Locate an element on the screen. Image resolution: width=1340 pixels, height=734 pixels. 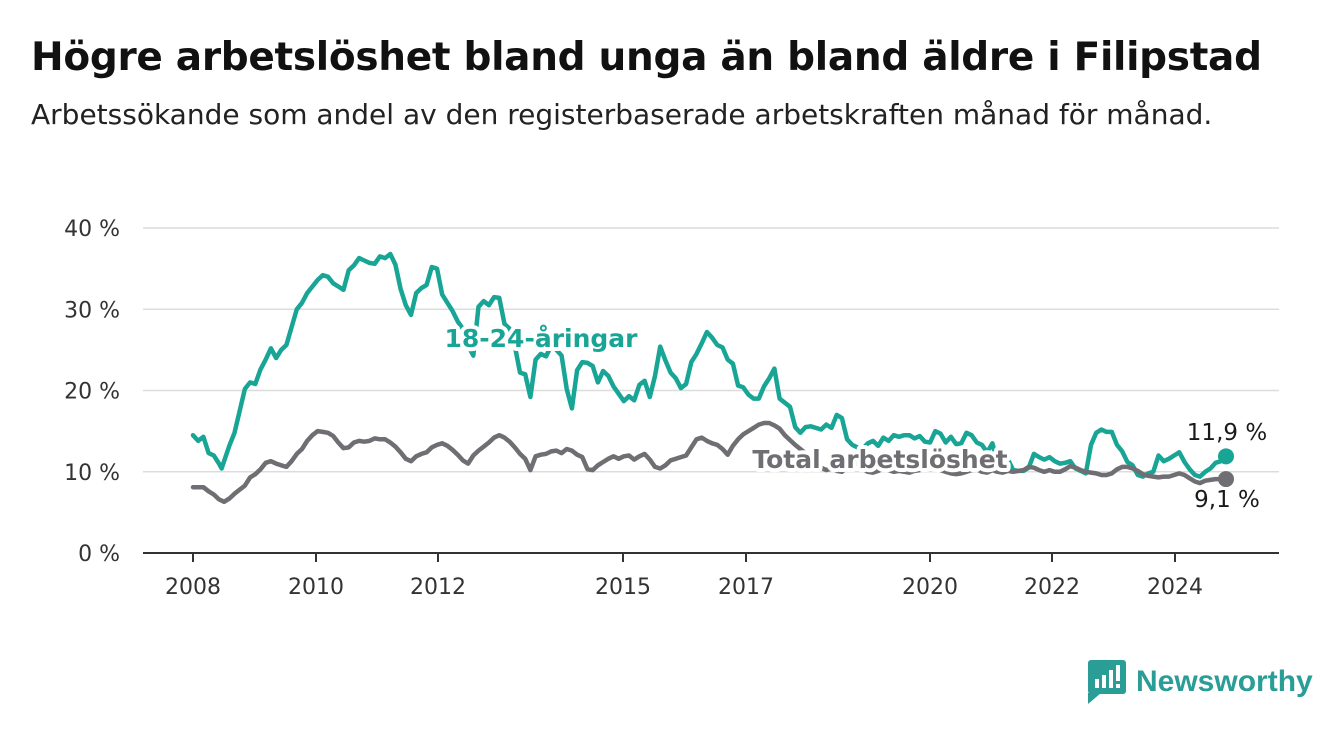
x-tick-label: 2010 is located at coordinates (316, 587).